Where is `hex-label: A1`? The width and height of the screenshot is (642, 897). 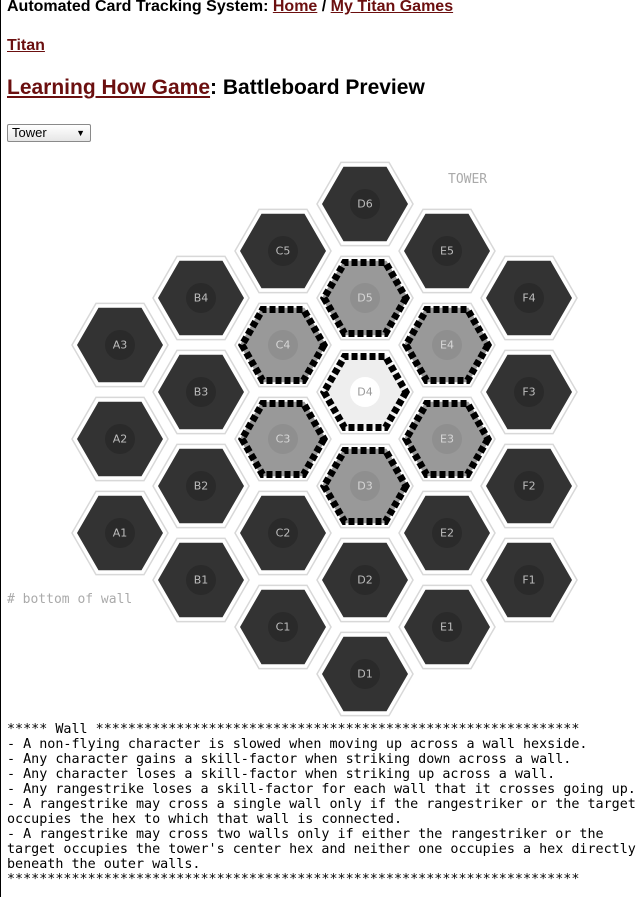
hex-label: A1 is located at coordinates (120, 533).